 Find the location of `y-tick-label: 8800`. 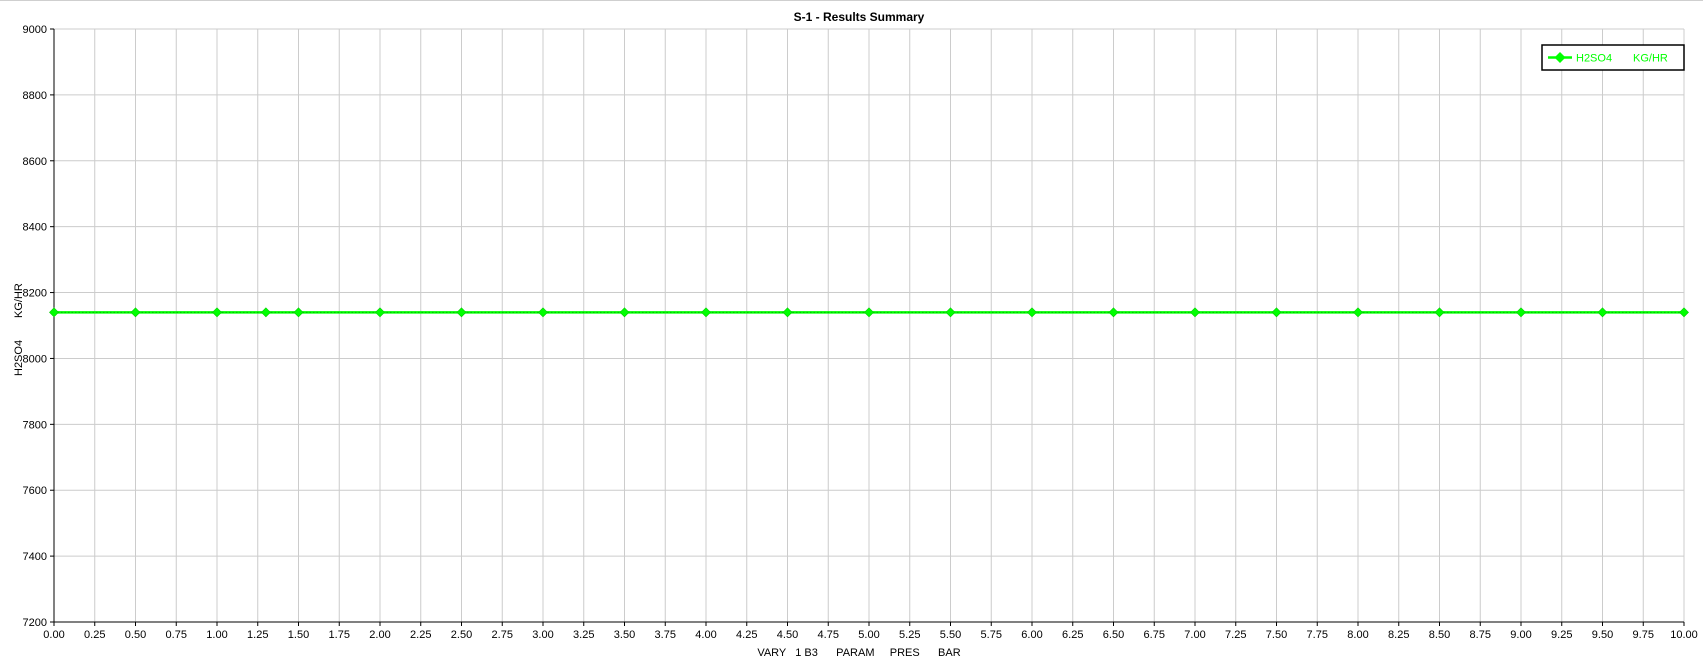

y-tick-label: 8800 is located at coordinates (35, 96).